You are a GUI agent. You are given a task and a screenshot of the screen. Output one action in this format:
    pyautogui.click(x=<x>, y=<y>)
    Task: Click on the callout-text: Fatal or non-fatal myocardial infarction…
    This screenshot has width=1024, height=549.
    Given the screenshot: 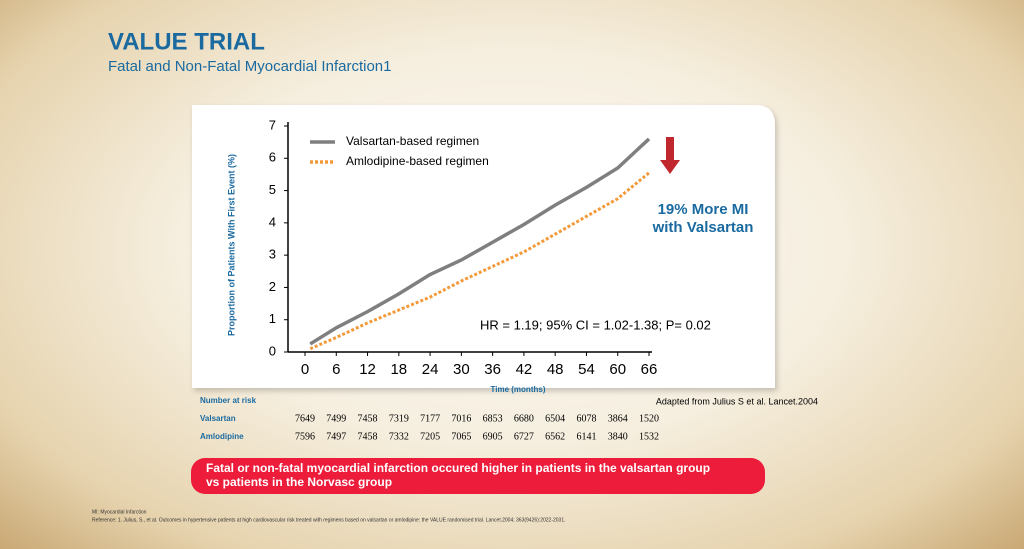 What is the action you would take?
    pyautogui.click(x=458, y=468)
    